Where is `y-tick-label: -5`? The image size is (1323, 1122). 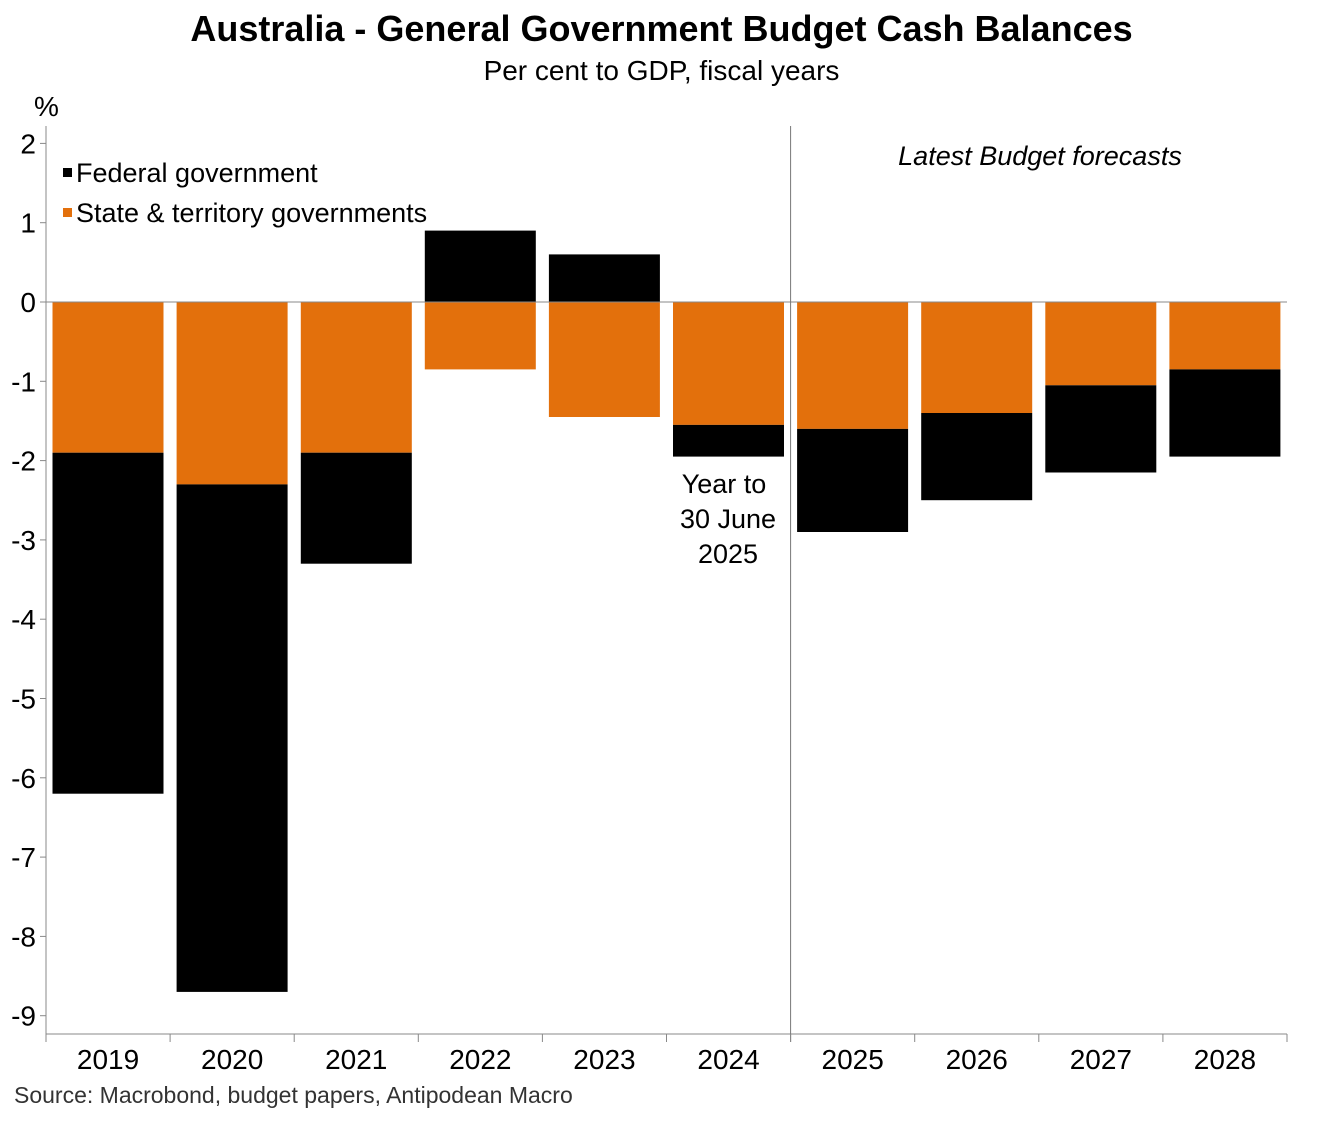 y-tick-label: -5 is located at coordinates (23, 699).